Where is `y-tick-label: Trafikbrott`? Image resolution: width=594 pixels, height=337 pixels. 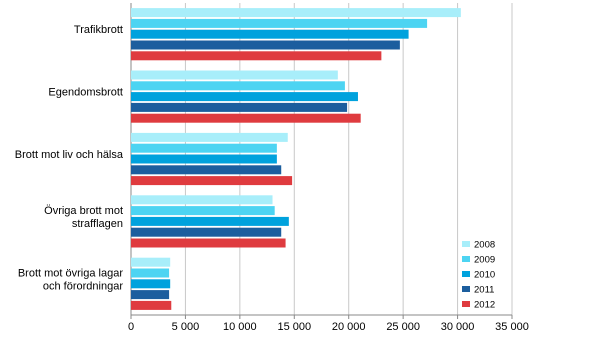 y-tick-label: Trafikbrott is located at coordinates (98, 30).